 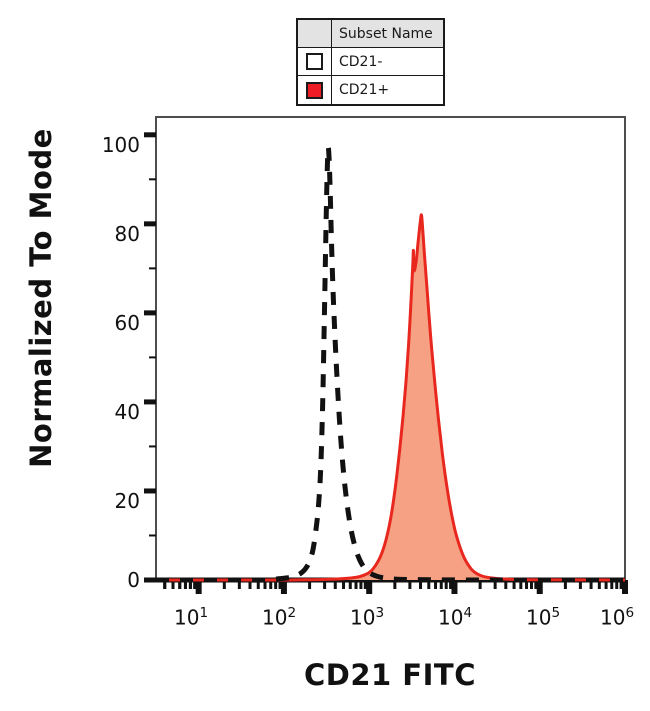 What do you see at coordinates (150, 357) in the screenshot?
I see `y-axis-ticks` at bounding box center [150, 357].